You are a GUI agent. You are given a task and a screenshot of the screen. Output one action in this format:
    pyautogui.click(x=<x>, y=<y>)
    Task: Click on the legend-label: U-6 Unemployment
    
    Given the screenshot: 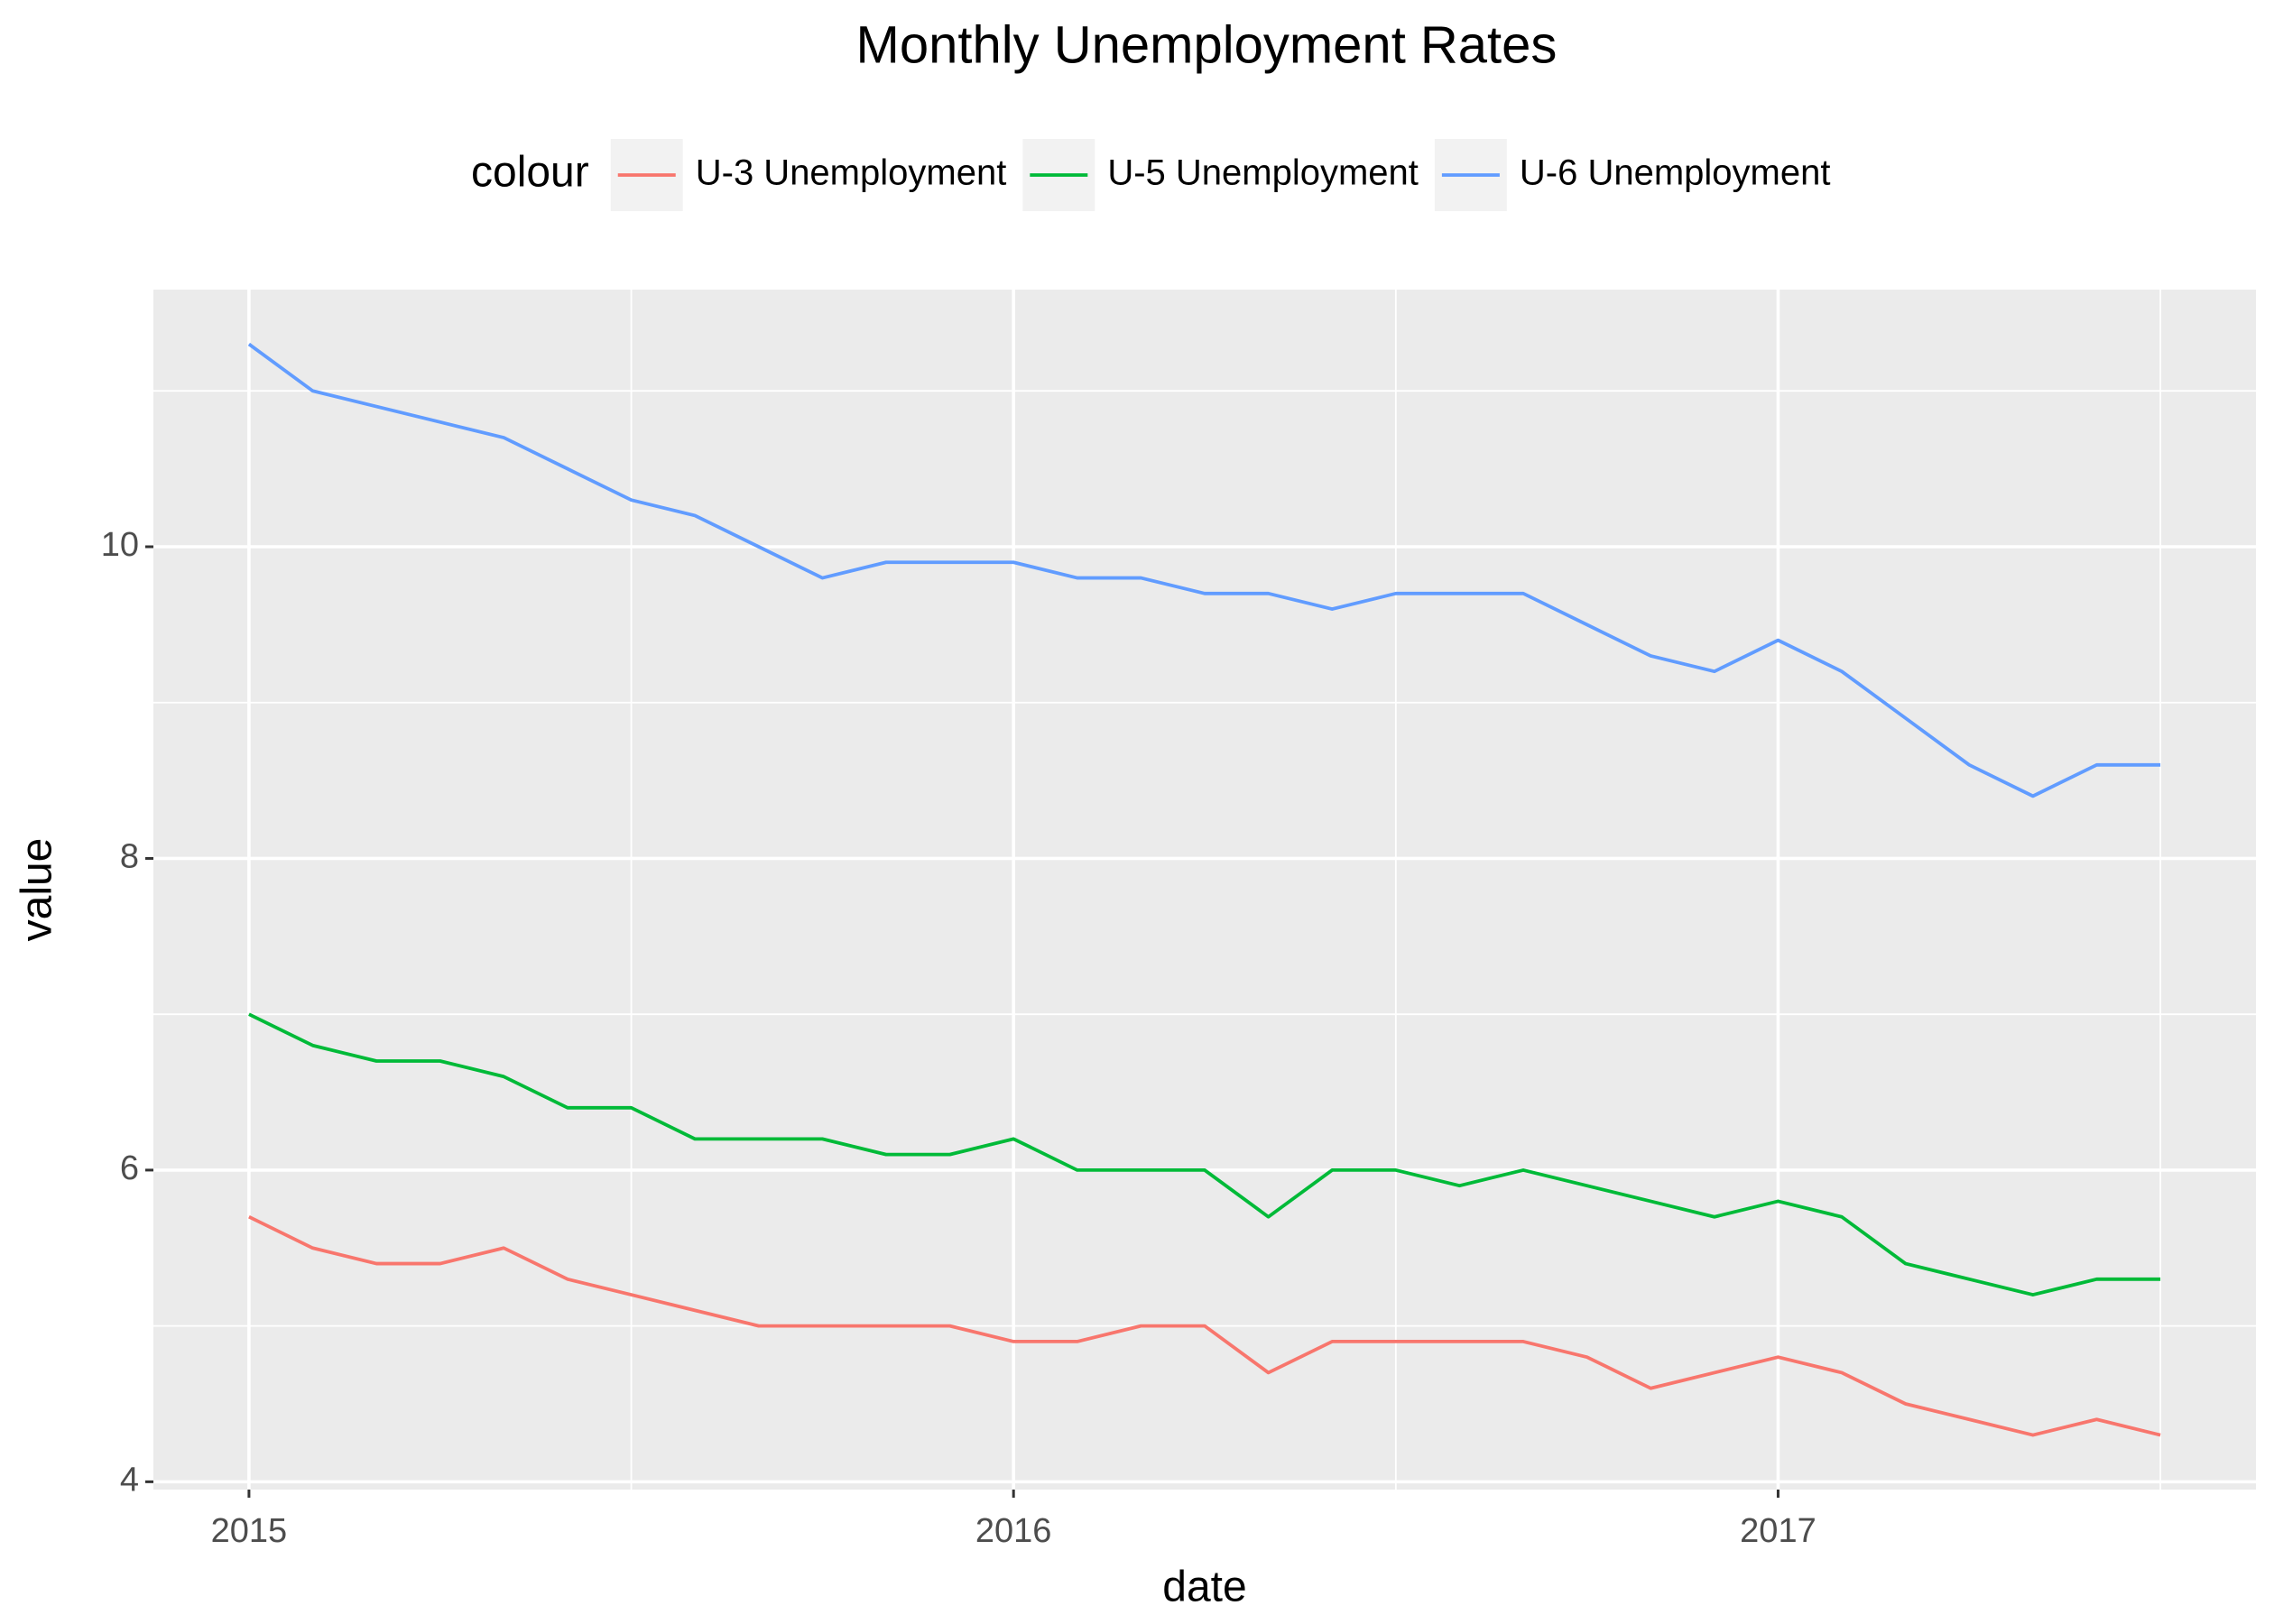 What is the action you would take?
    pyautogui.click(x=1675, y=173)
    